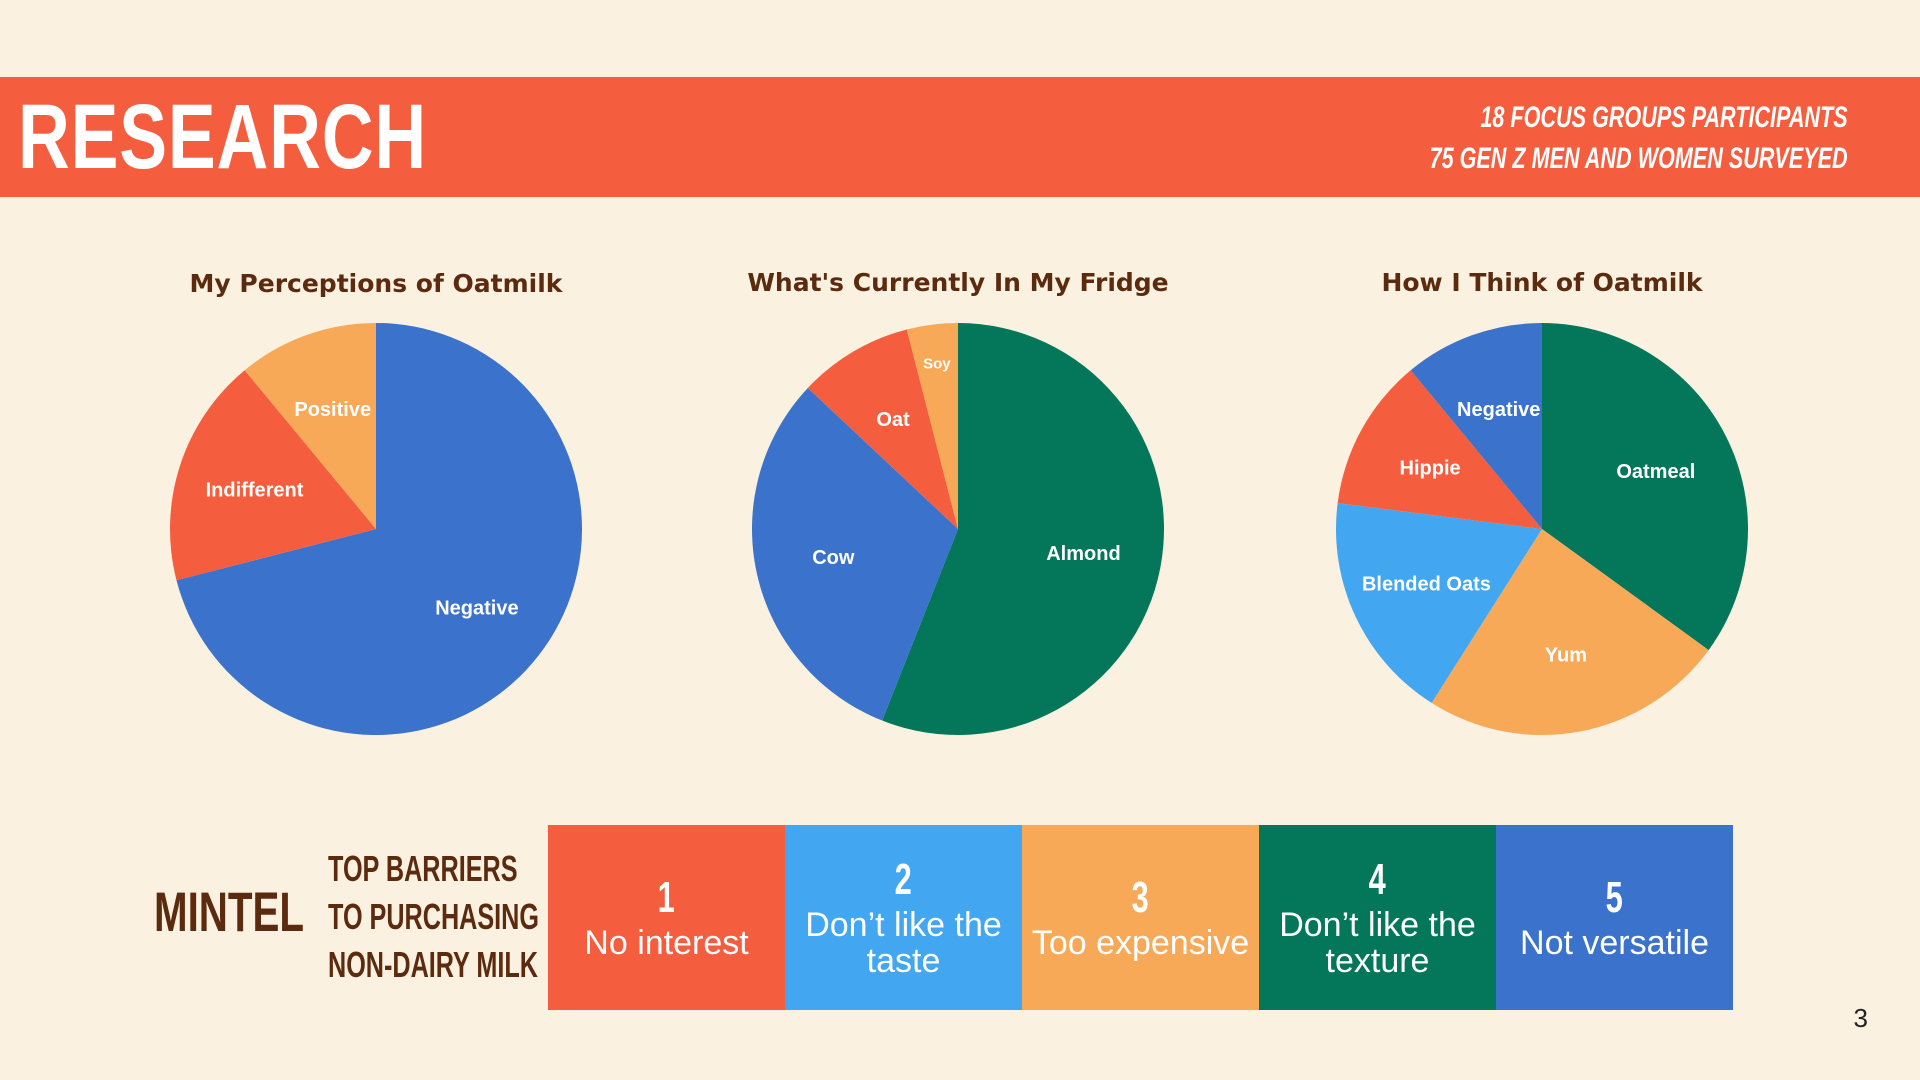  I want to click on slice-label-blended-oats: Blended Oats, so click(1426, 584).